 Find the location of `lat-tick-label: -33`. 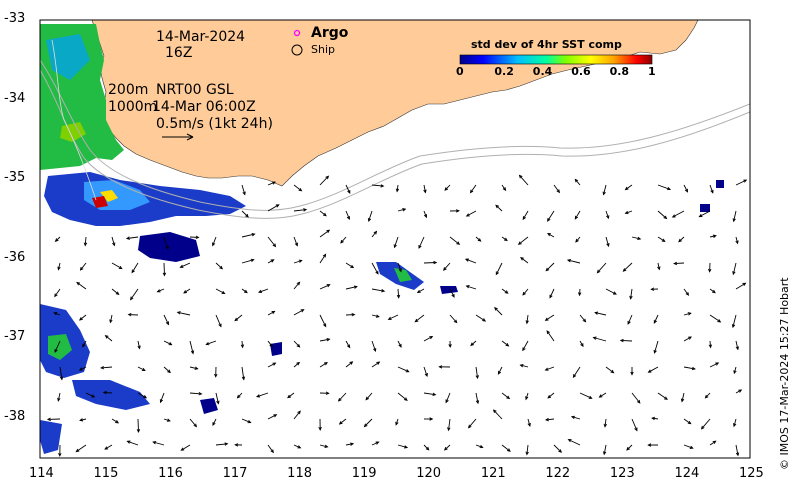

lat-tick-label: -33 is located at coordinates (15, 18).